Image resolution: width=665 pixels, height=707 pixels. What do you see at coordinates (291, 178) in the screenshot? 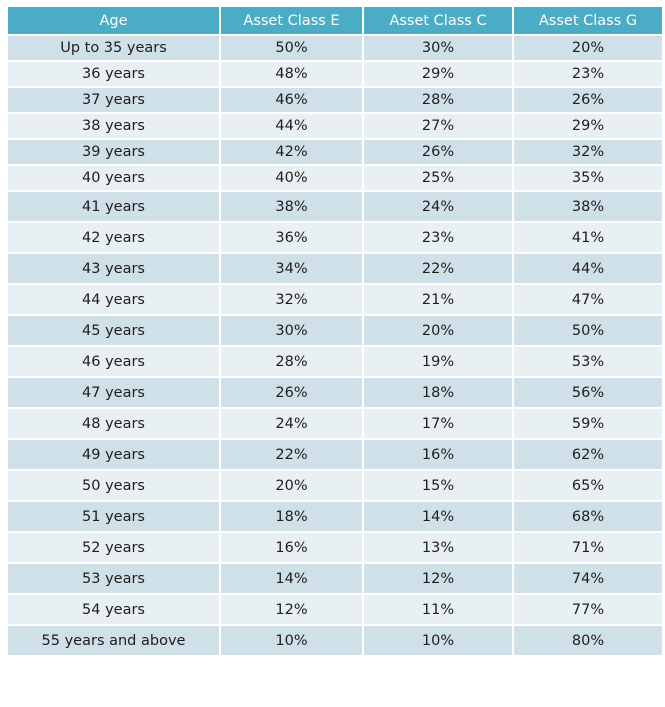
I see `cell-asset-class-e: 40%` at bounding box center [291, 178].